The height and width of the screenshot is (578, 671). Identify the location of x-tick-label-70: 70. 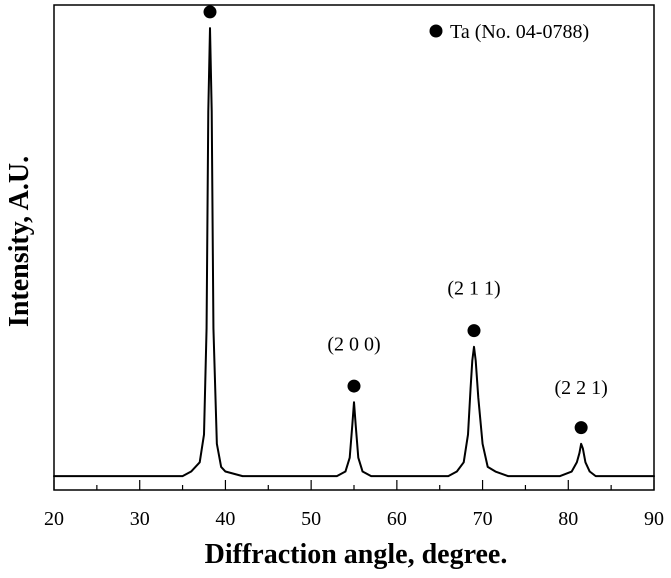
(483, 519).